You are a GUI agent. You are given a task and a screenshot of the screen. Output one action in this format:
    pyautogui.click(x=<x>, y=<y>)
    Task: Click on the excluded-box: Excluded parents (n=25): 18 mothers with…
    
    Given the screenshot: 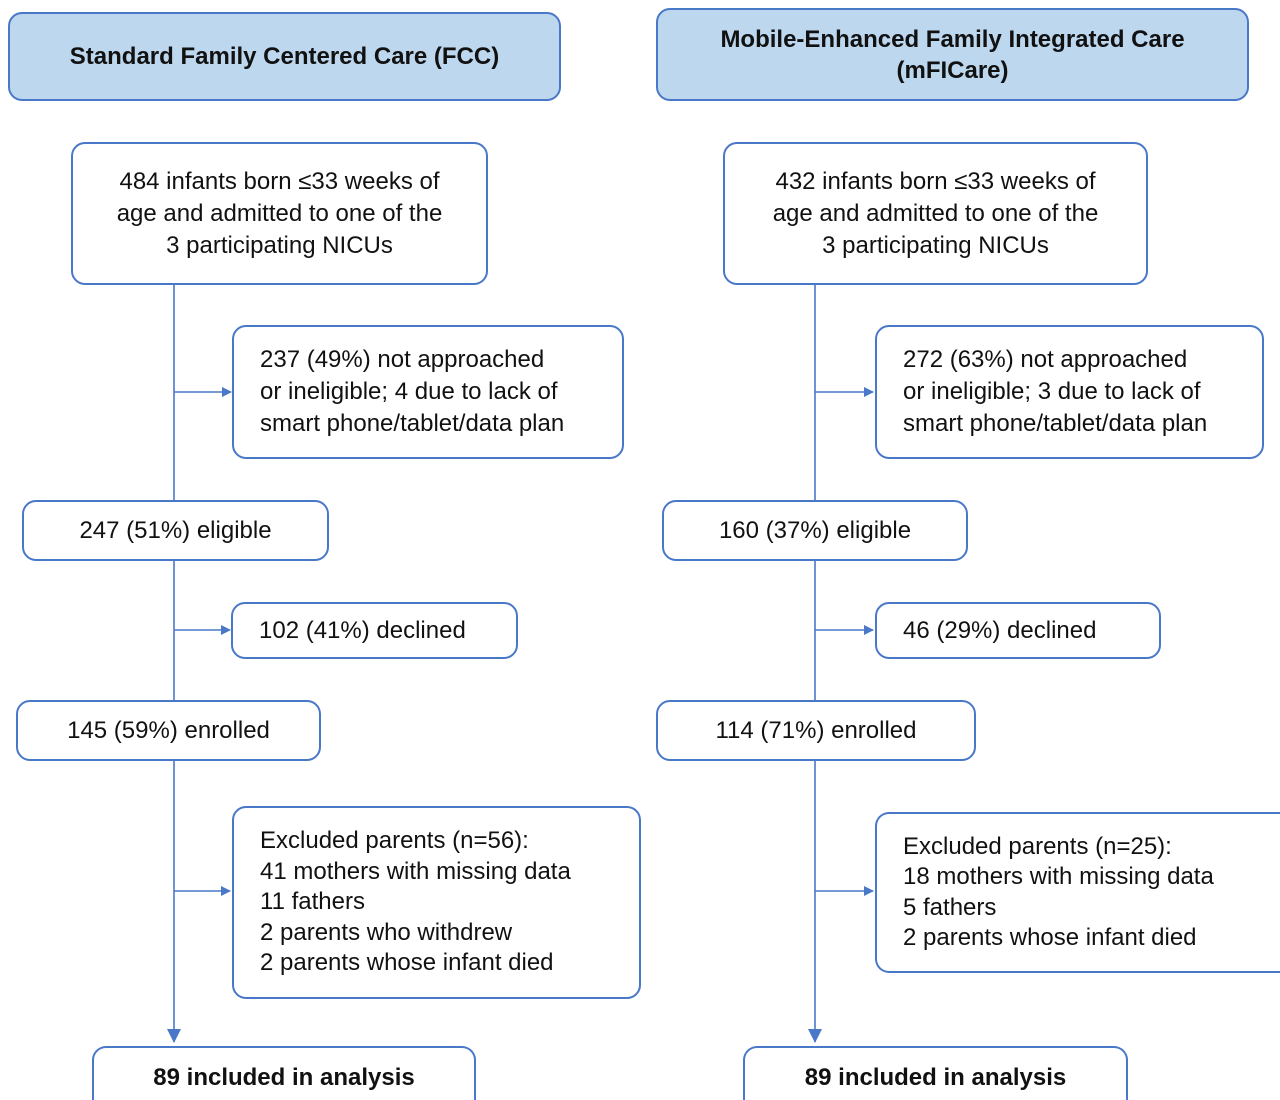 What is the action you would take?
    pyautogui.click(x=1077, y=892)
    